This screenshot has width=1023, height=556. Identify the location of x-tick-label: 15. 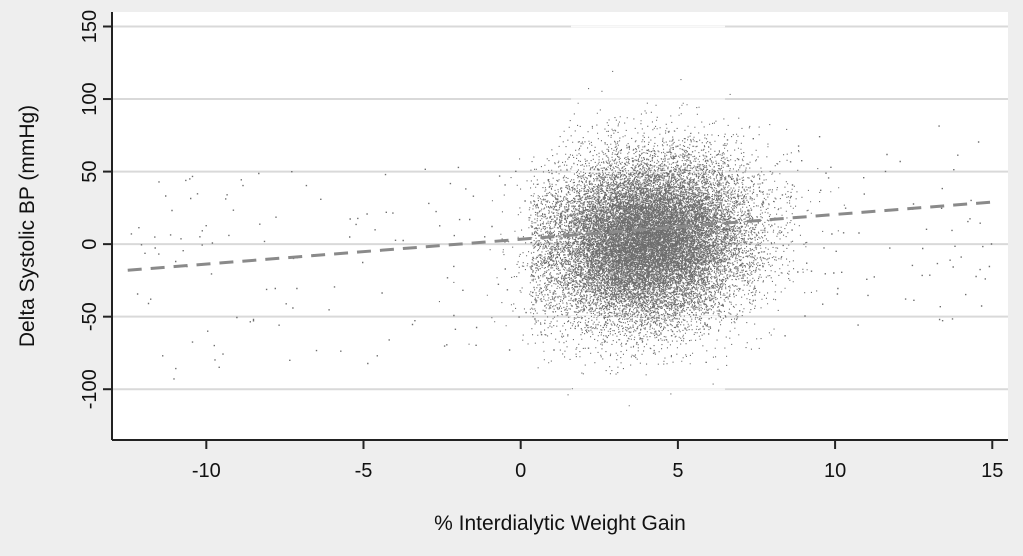
(992, 471).